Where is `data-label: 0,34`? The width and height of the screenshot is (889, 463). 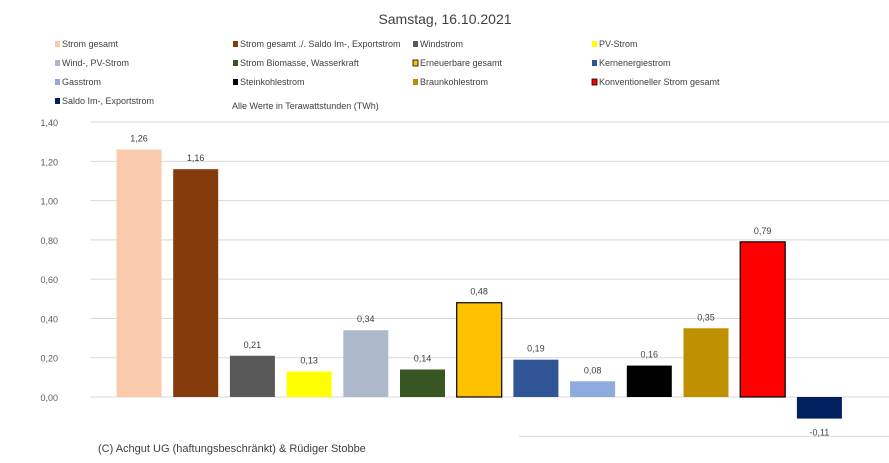
data-label: 0,34 is located at coordinates (366, 319).